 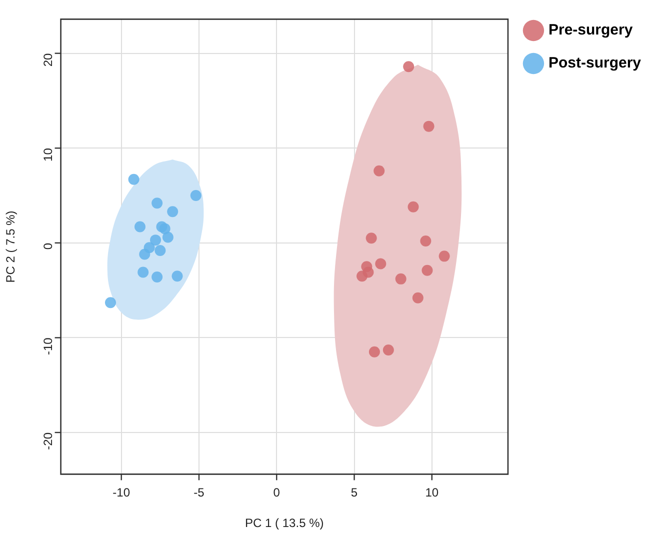 I want to click on y-tick-label: 20, so click(x=48, y=60).